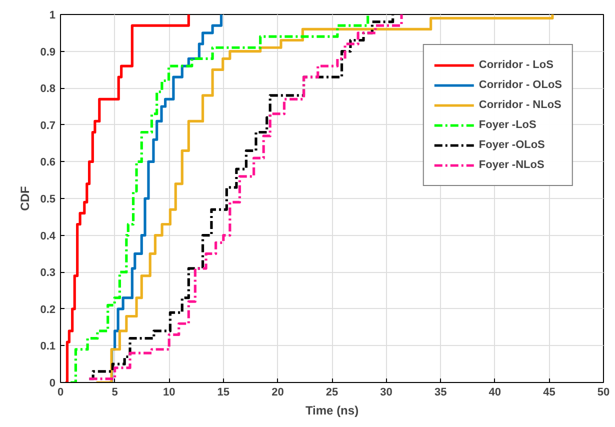  Describe the element at coordinates (52, 16) in the screenshot. I see `y-tick-label: 1` at that location.